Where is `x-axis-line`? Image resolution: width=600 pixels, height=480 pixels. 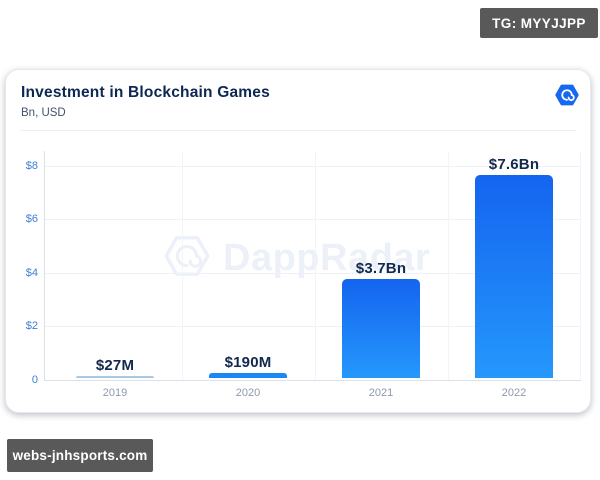 x-axis-line is located at coordinates (312, 380).